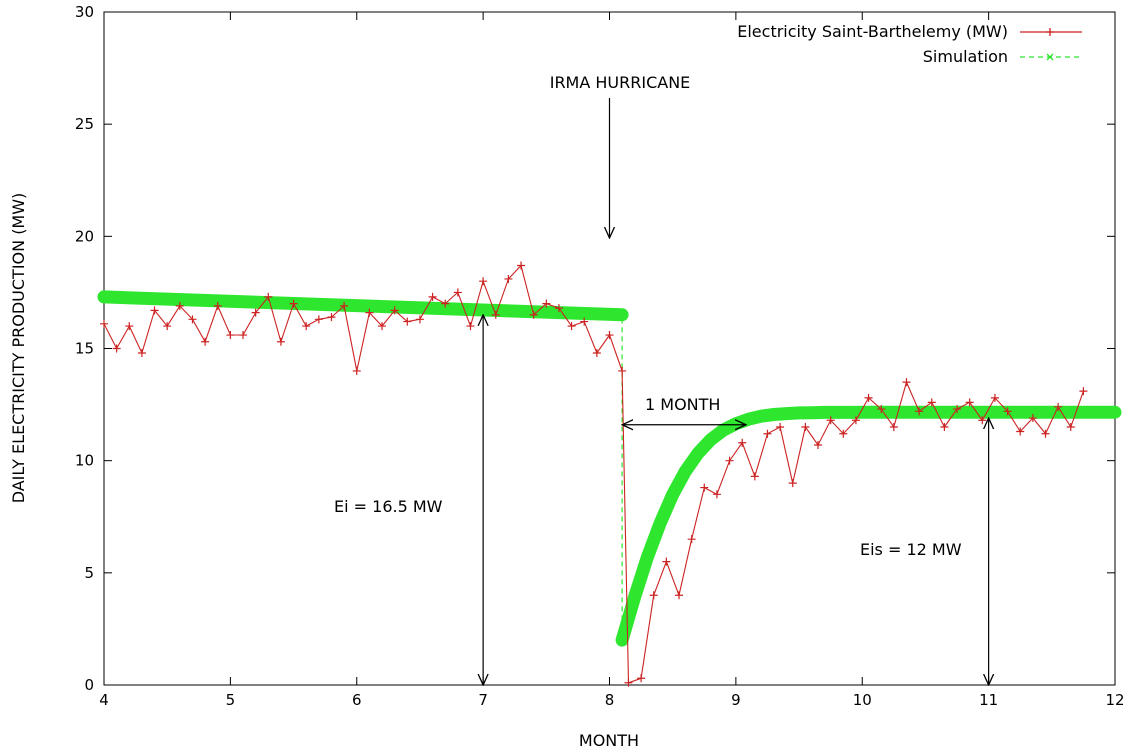 Image resolution: width=1133 pixels, height=754 pixels. I want to click on x-tick-label: 9, so click(736, 700).